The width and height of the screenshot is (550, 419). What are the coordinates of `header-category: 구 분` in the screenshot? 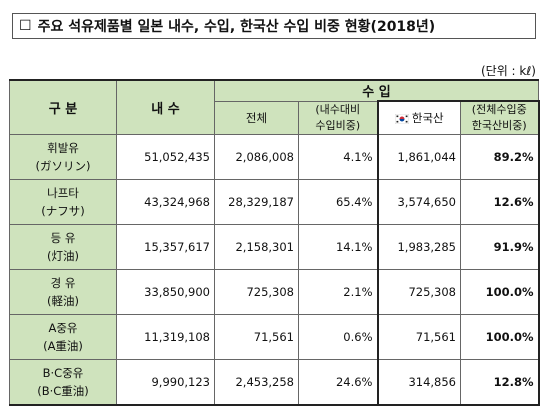 It's located at (63, 107).